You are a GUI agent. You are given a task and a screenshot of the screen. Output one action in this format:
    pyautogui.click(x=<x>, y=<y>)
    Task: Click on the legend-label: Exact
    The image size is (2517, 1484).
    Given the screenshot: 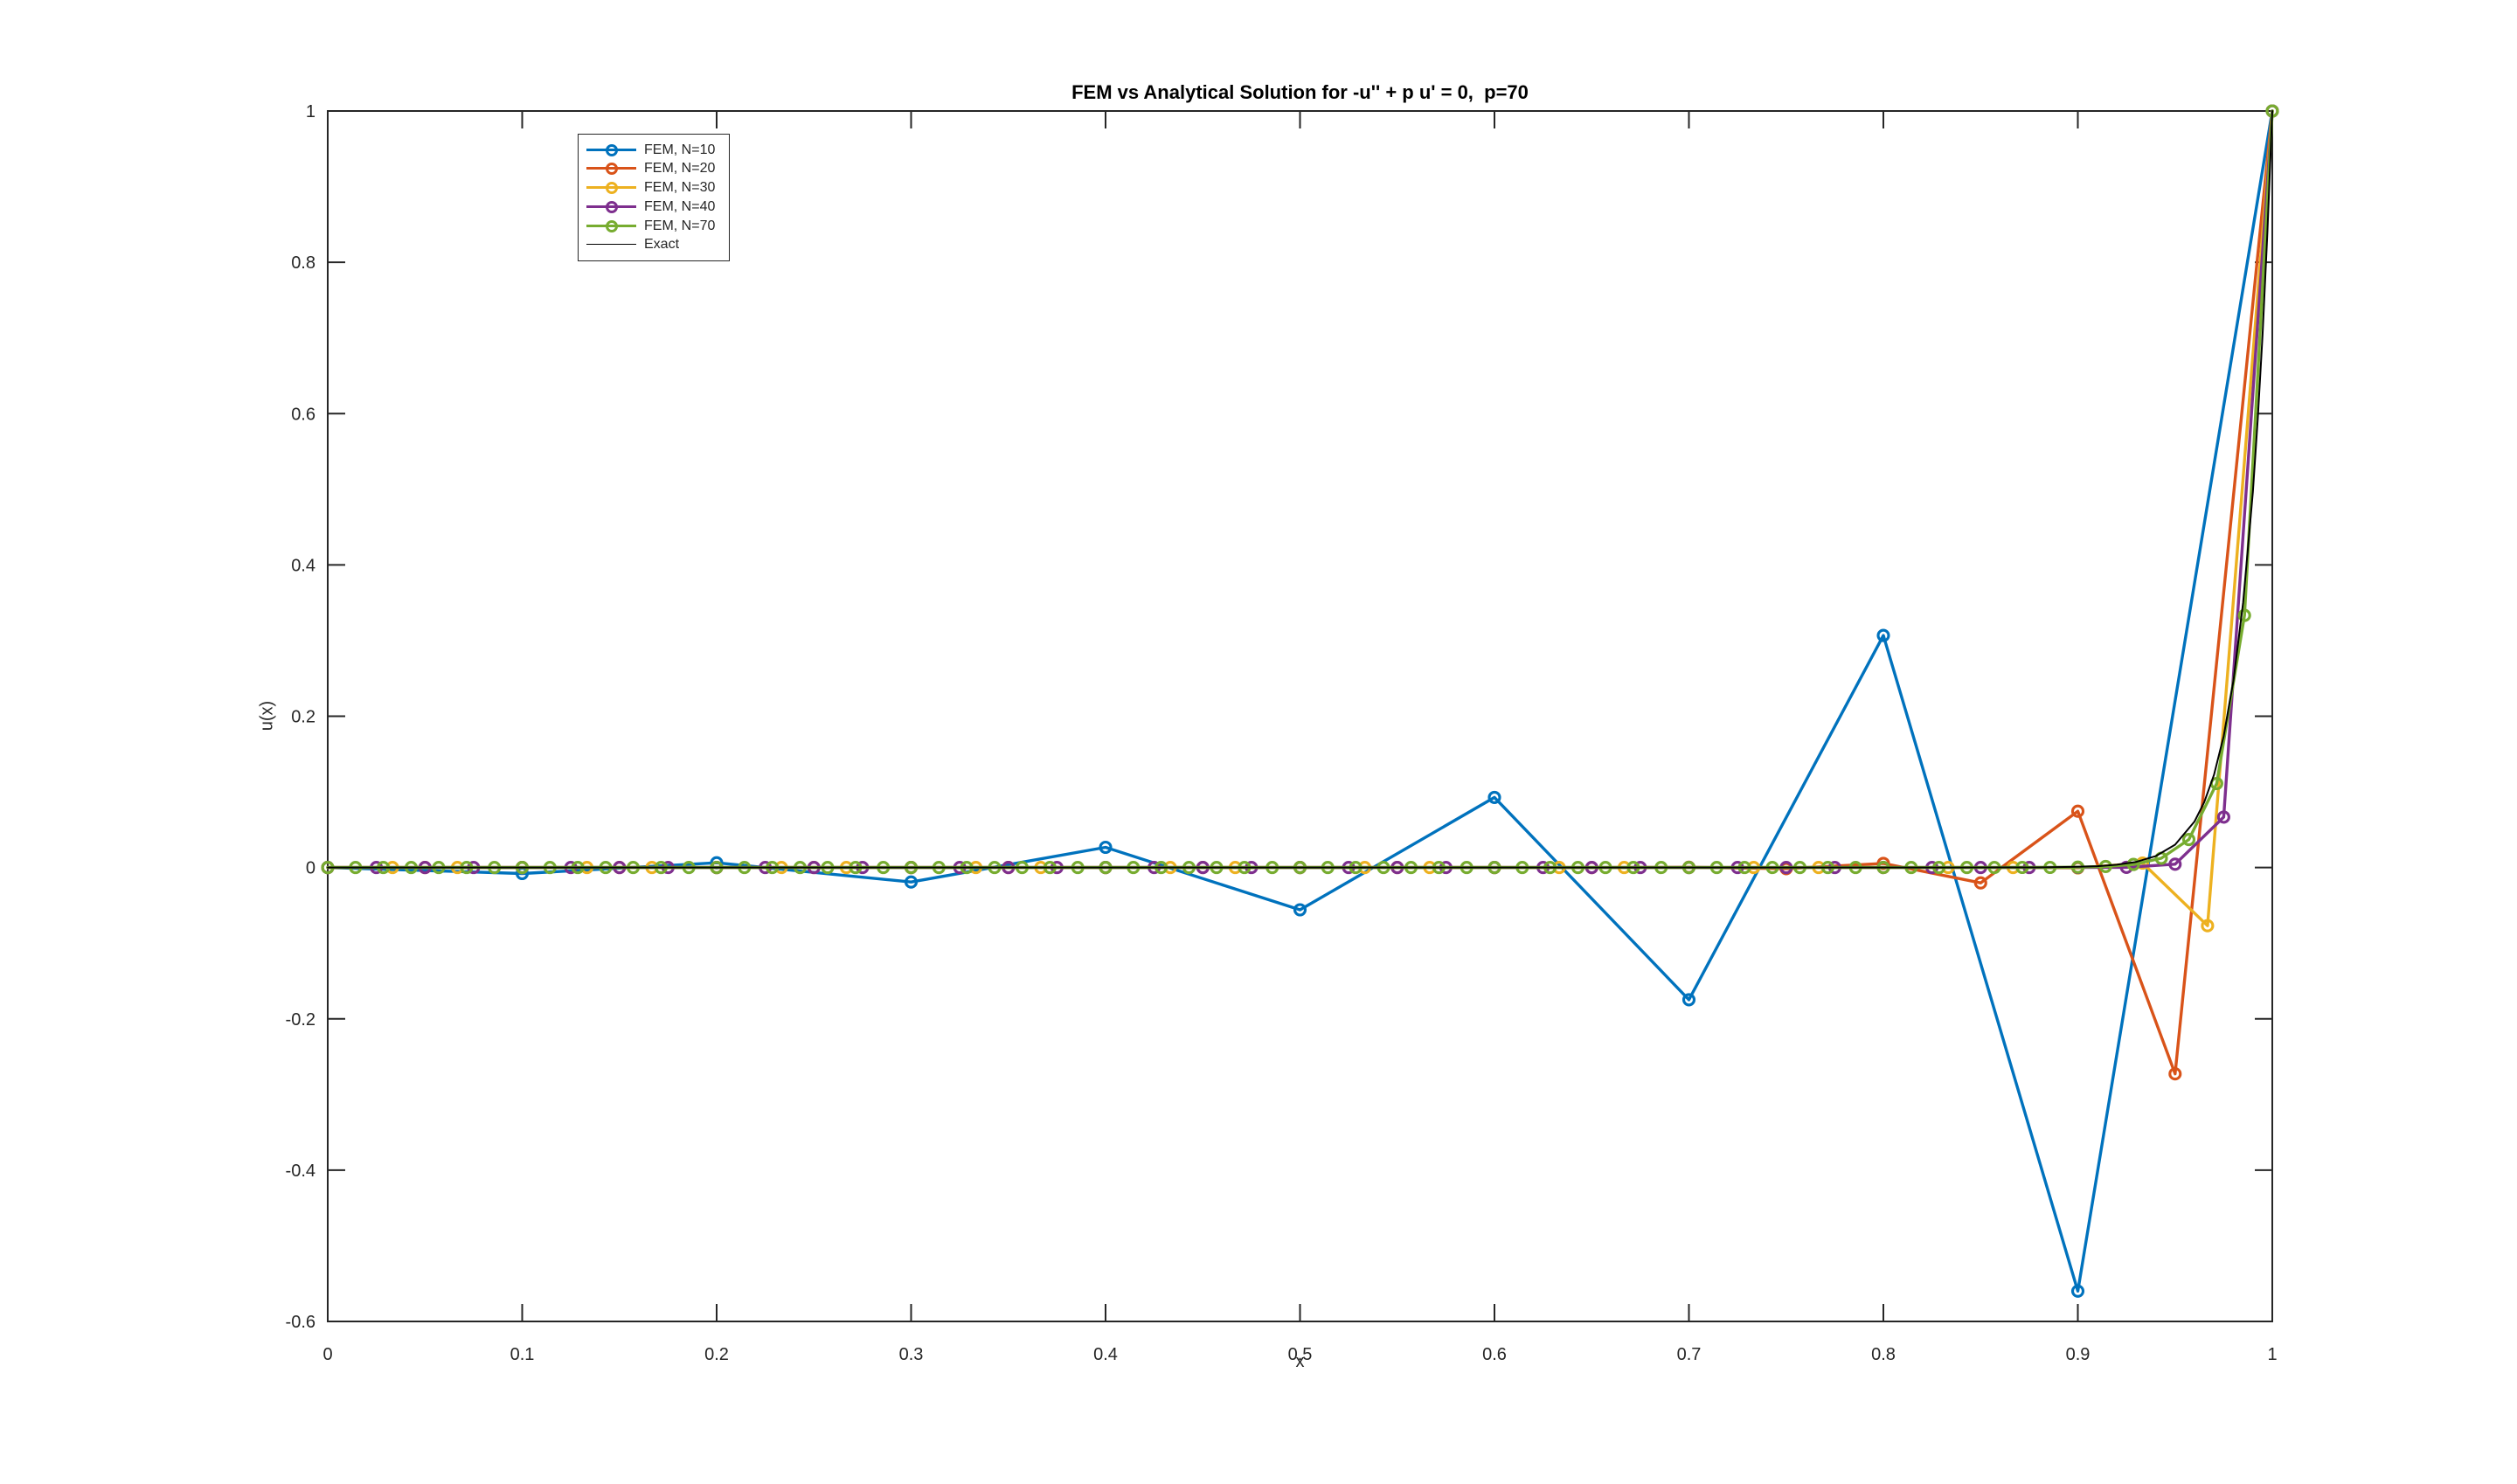 What is the action you would take?
    pyautogui.click(x=662, y=245)
    